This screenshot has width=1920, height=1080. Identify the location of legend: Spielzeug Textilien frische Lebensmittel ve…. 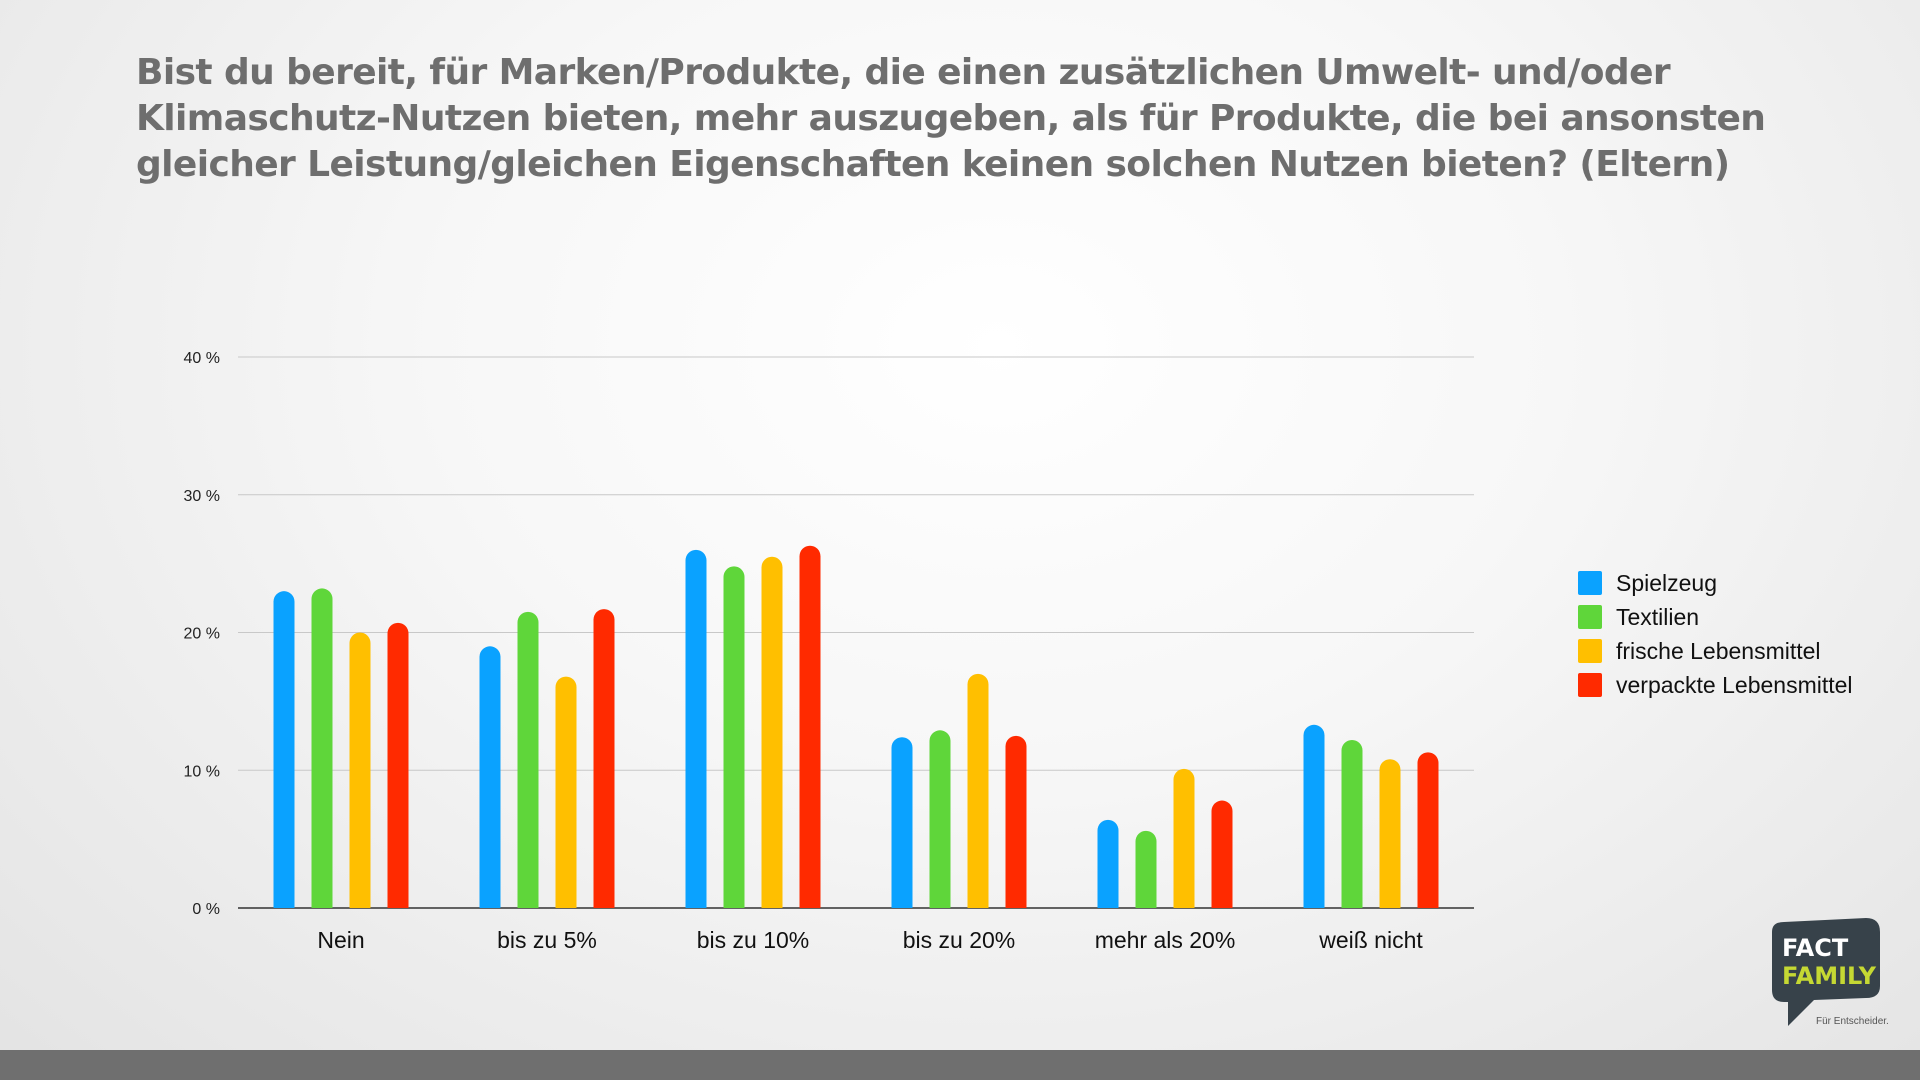
(1715, 634).